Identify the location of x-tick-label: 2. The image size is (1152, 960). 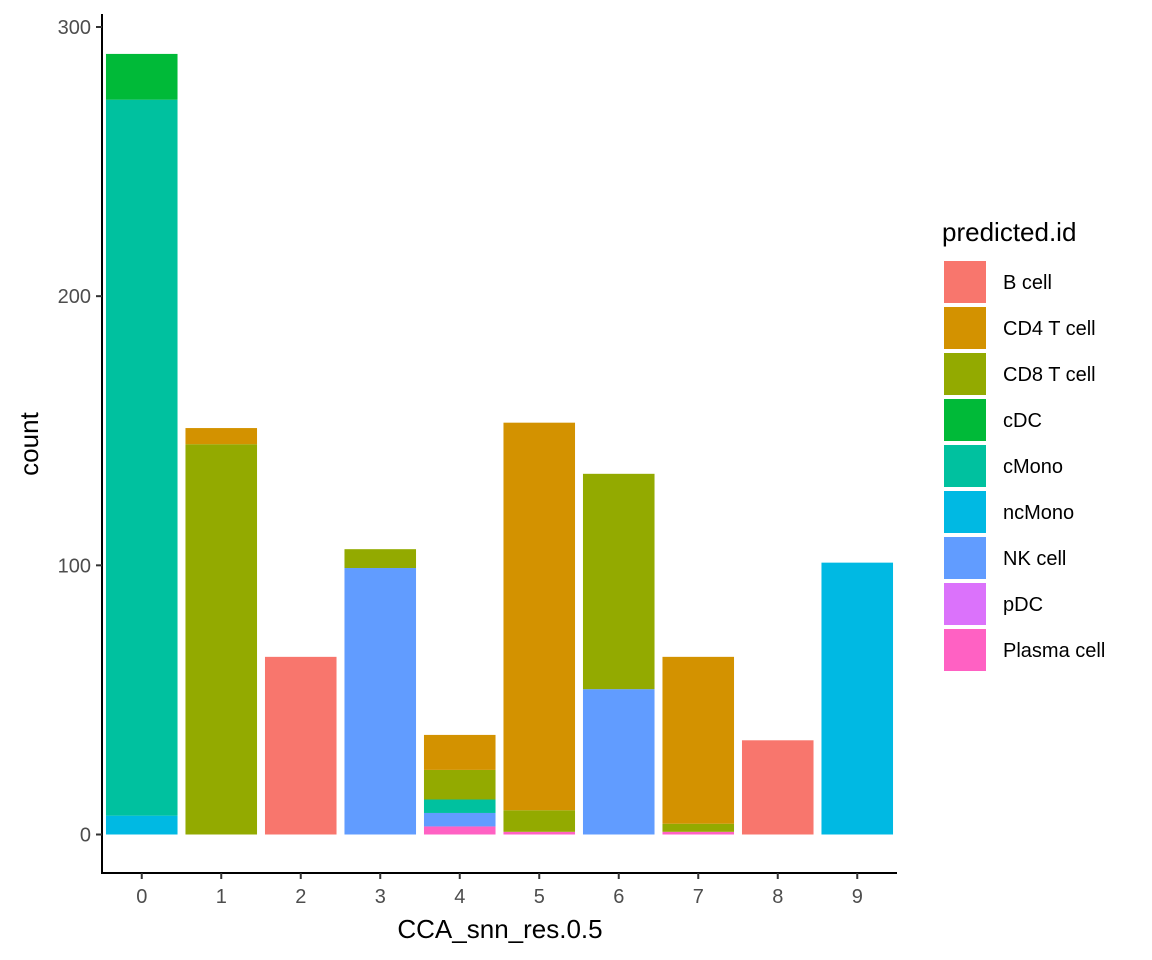
(300, 897).